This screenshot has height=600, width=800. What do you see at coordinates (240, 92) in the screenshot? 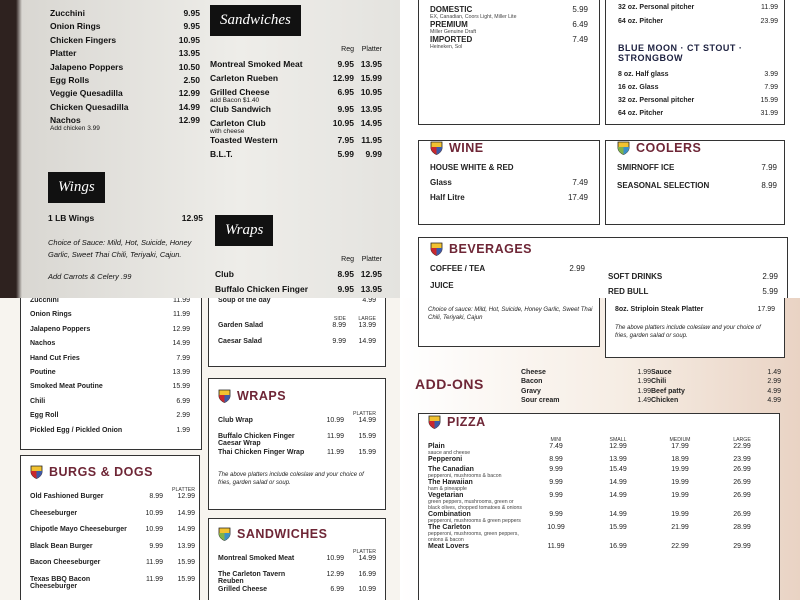
I see `item-name: Grilled Cheese` at bounding box center [240, 92].